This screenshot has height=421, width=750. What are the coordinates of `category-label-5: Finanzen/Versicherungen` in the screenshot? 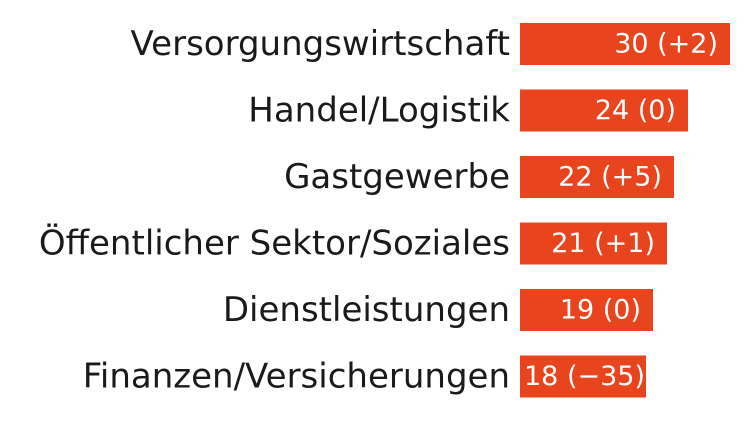 It's located at (296, 377).